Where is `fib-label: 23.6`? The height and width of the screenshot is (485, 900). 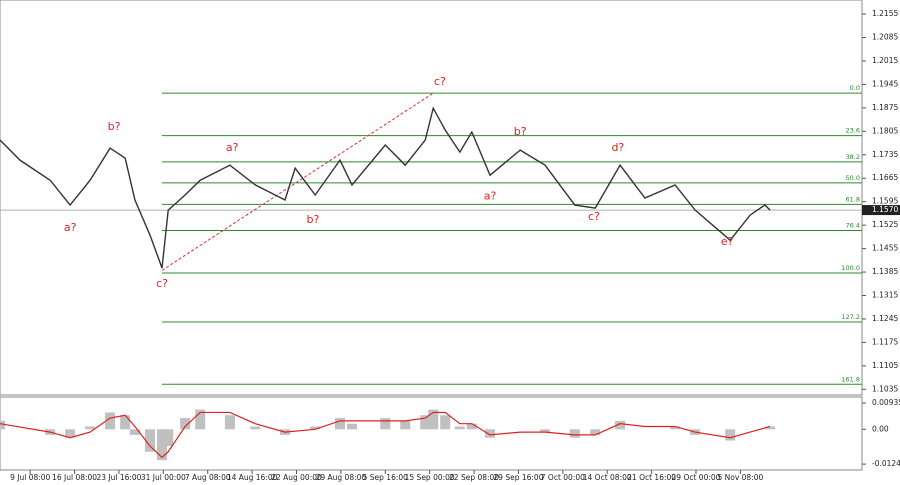
fib-label: 23.6 is located at coordinates (853, 131).